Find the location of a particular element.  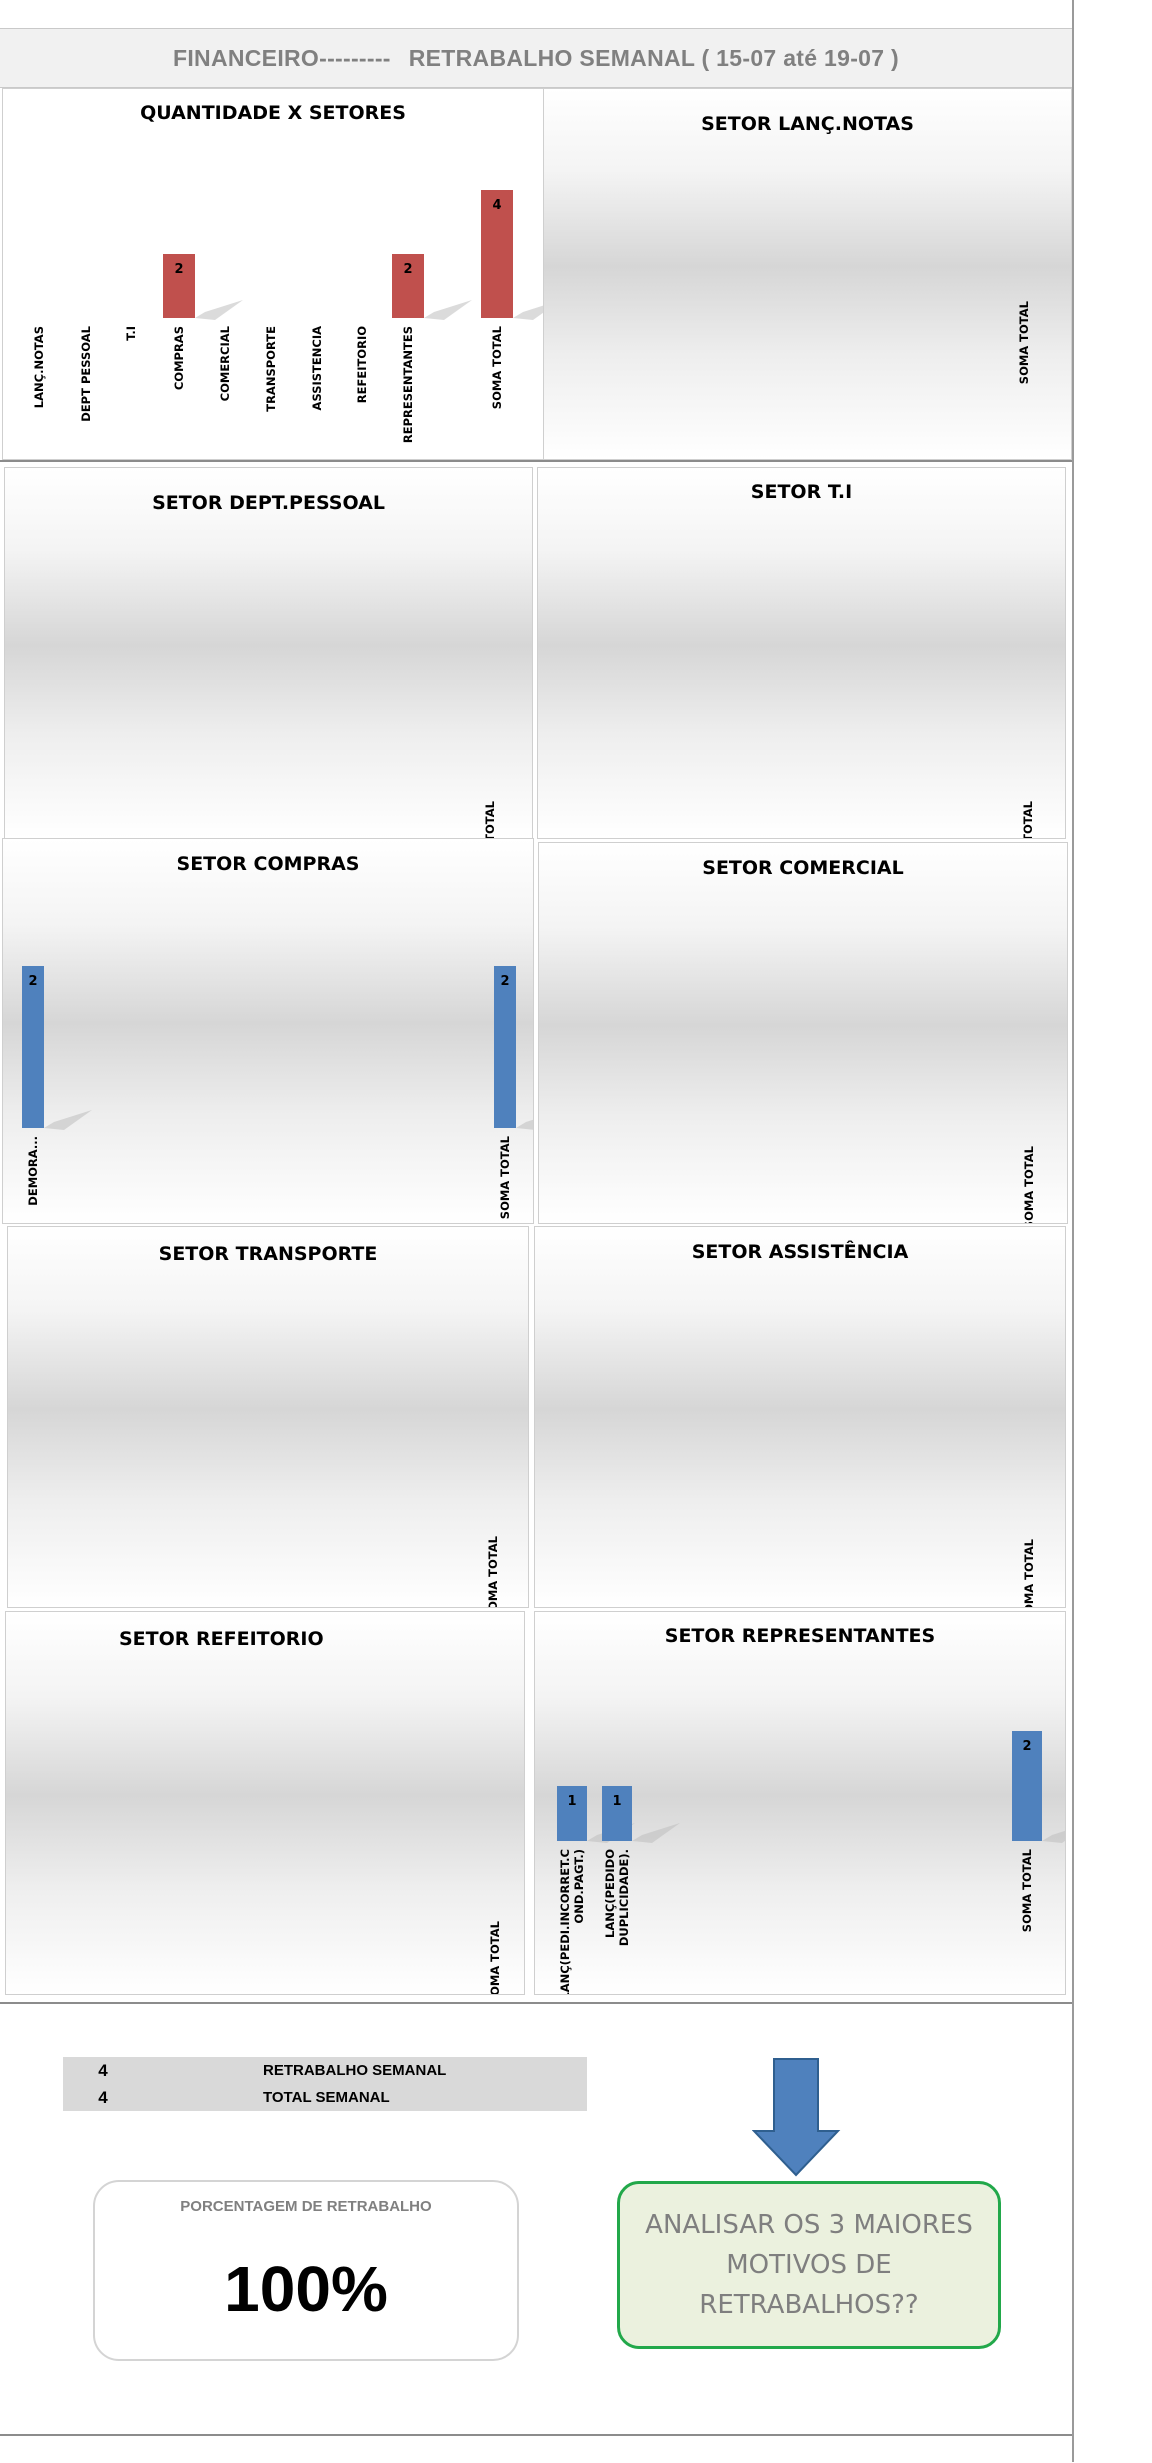

category-label-refeitorio: REFEITORIO is located at coordinates (362, 364).